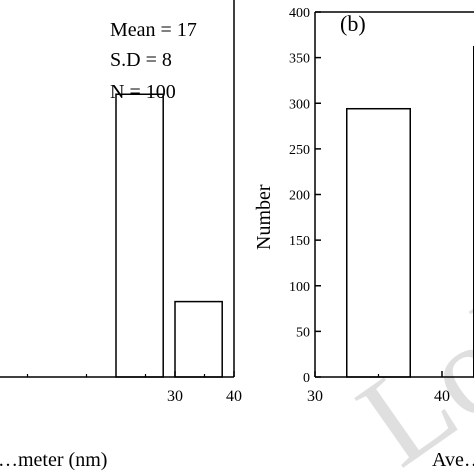 Image resolution: width=474 pixels, height=474 pixels. What do you see at coordinates (234, 396) in the screenshot?
I see `panel-a-x-tick-label-1: 40` at bounding box center [234, 396].